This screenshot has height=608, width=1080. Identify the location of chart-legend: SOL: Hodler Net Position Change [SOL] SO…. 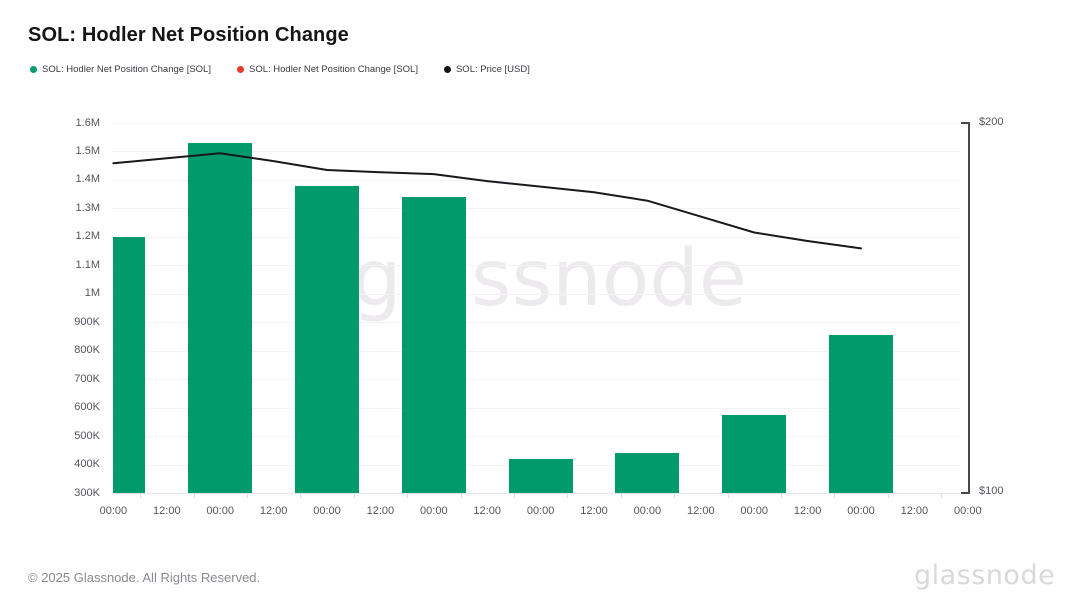
(280, 69).